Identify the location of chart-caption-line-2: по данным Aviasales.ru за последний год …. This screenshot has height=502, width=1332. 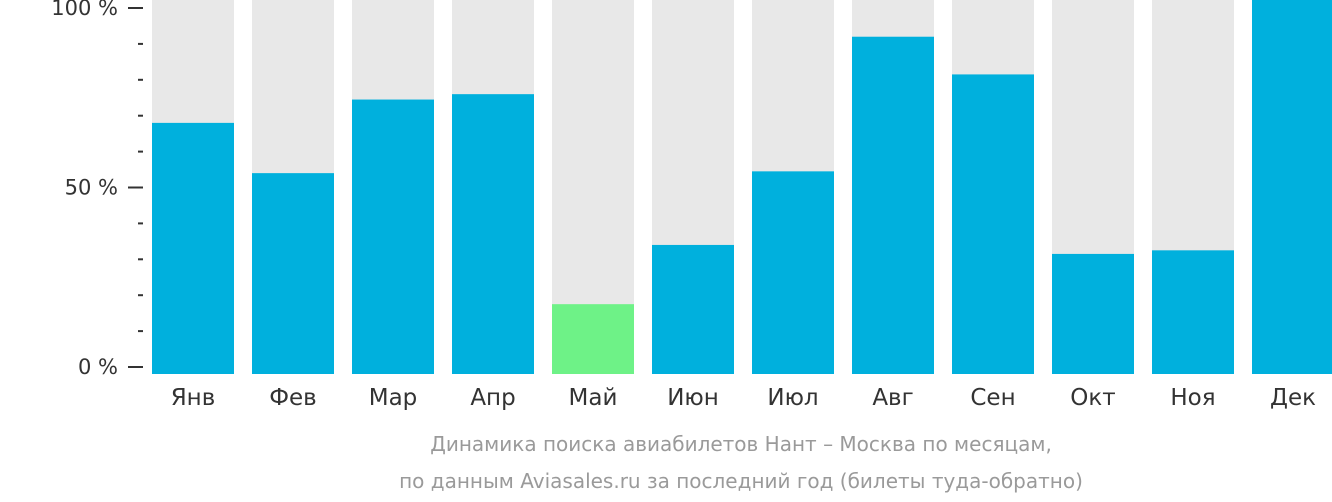
(741, 481).